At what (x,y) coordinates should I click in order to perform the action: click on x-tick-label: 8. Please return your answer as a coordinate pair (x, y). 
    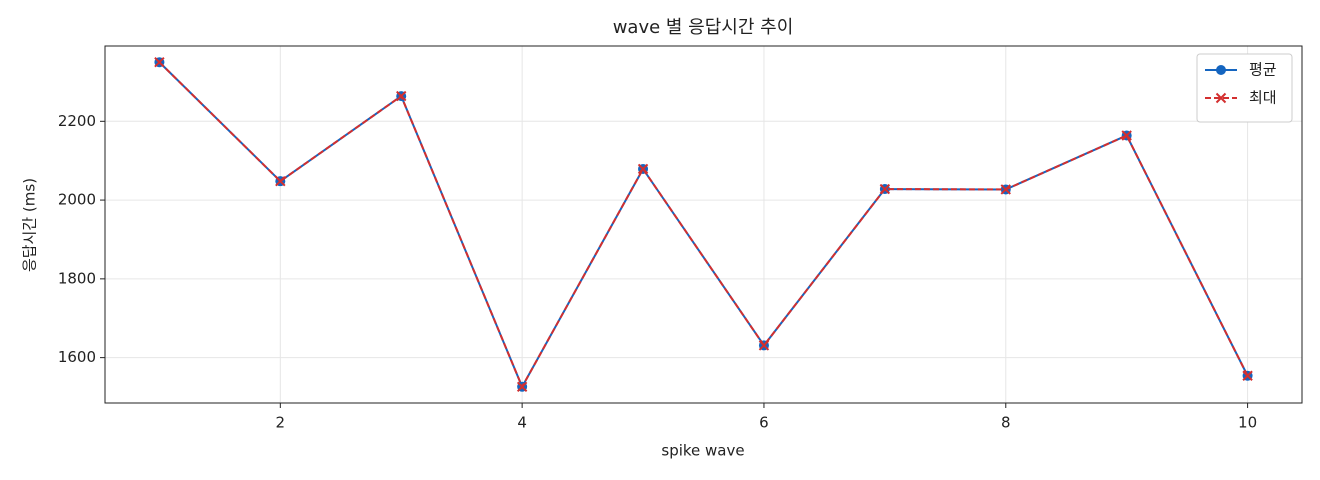
    Looking at the image, I should click on (1006, 423).